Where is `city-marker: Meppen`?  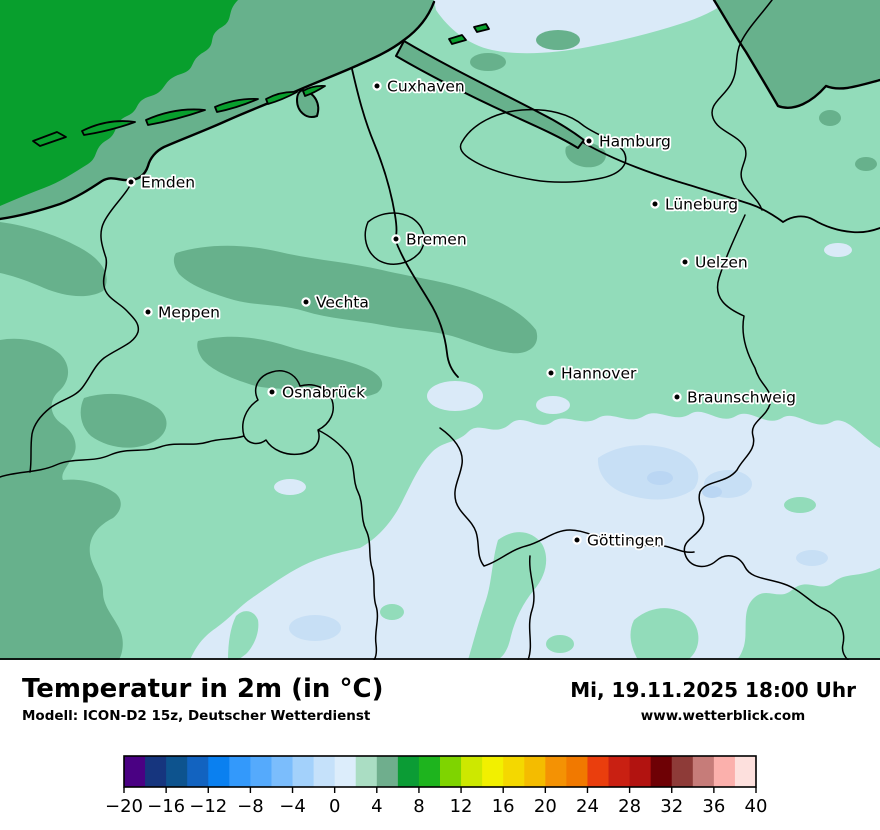
city-marker: Meppen is located at coordinates (182, 312).